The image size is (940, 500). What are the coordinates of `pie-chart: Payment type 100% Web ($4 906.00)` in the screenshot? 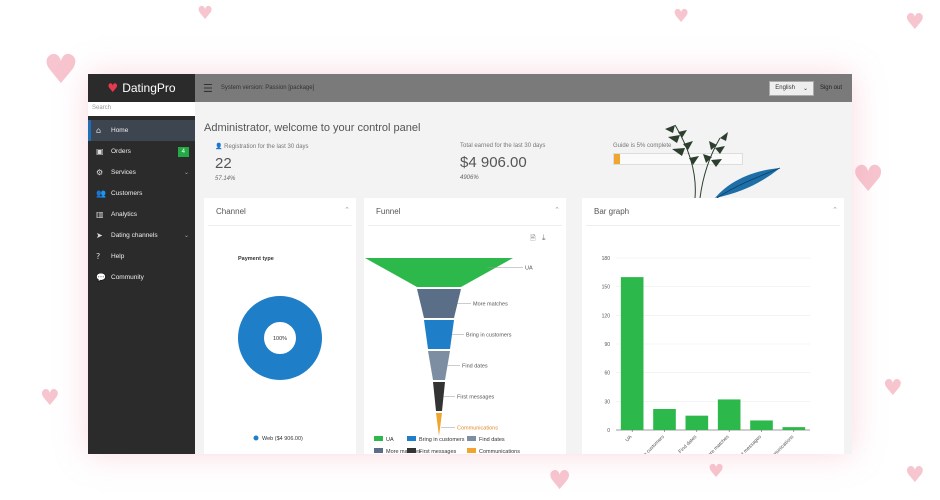 It's located at (280, 349).